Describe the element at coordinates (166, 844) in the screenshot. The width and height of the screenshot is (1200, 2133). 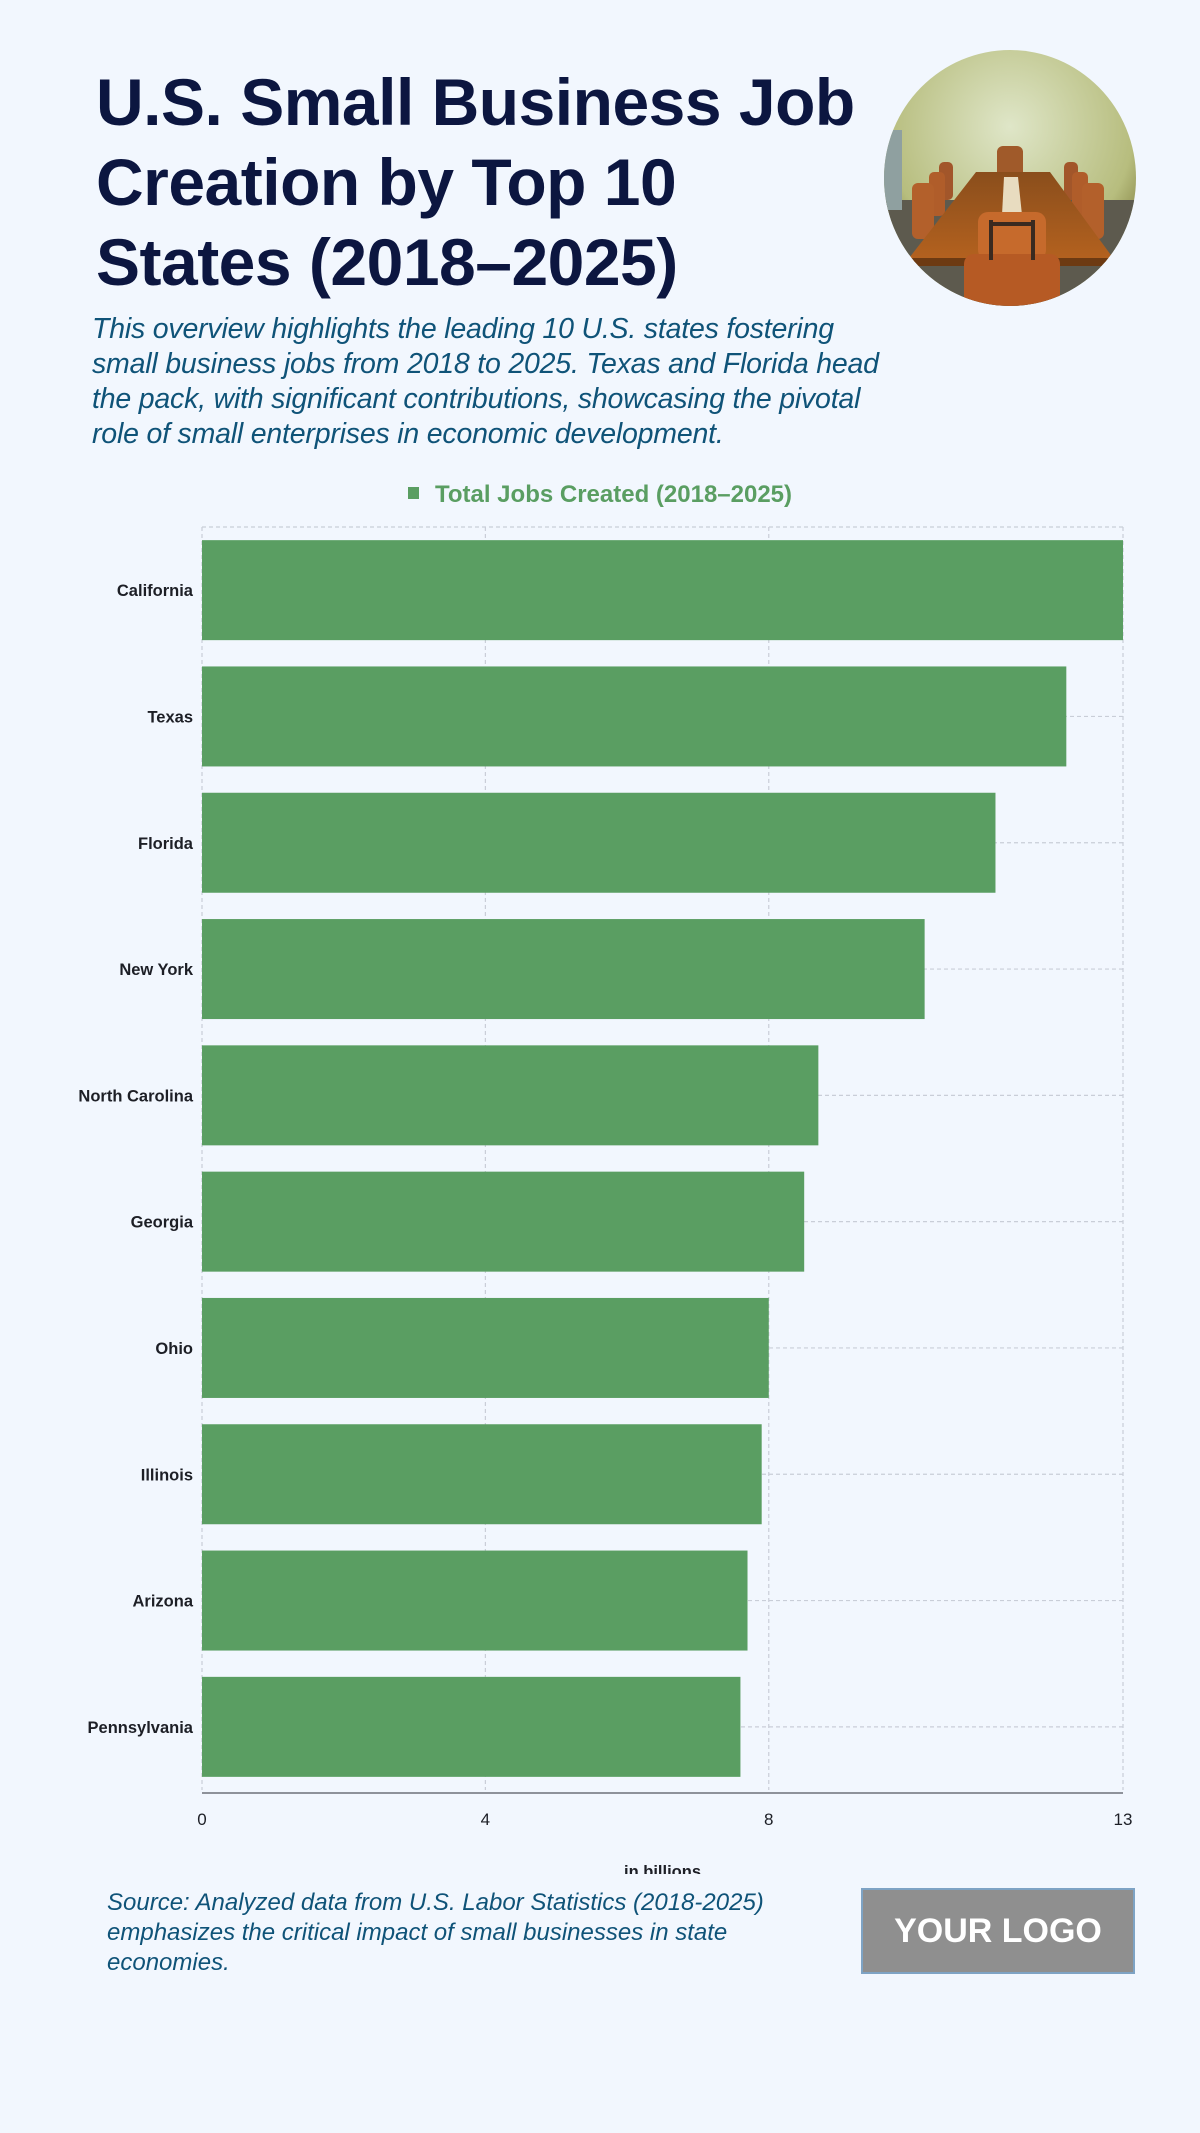
I see `category-label: Florida` at that location.